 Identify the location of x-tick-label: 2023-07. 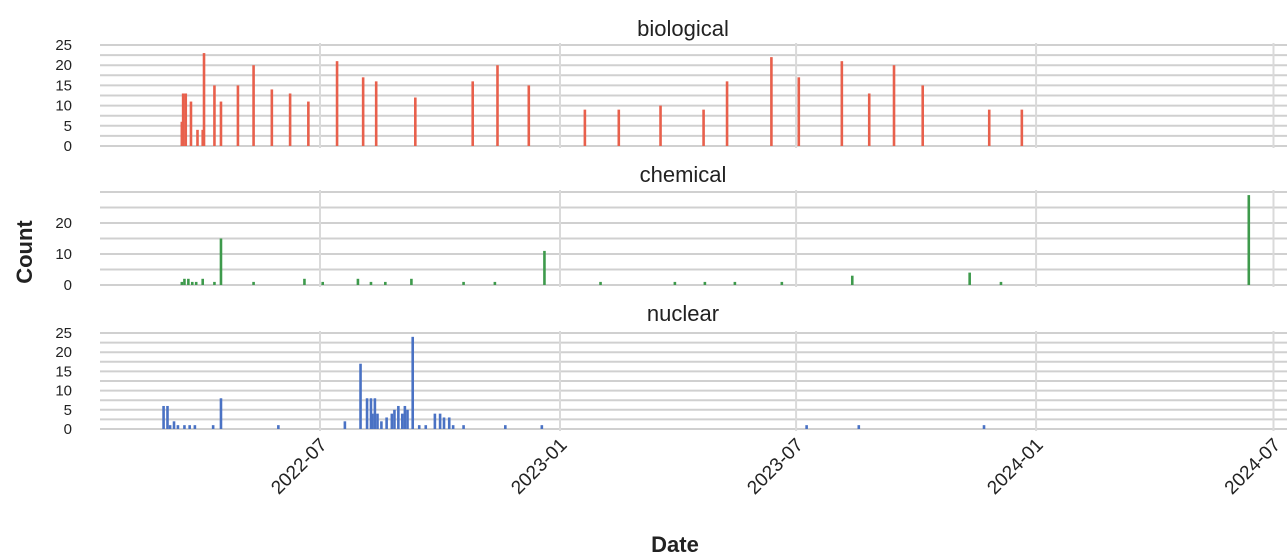
(775, 467).